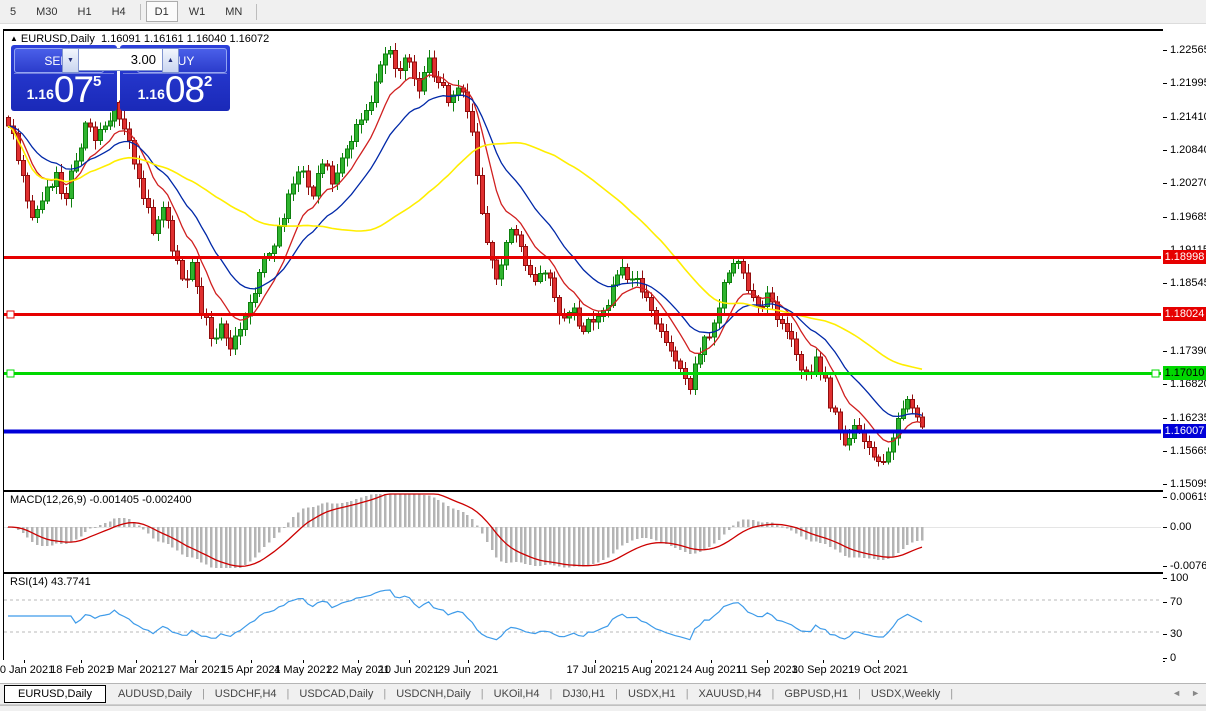 This screenshot has width=1206, height=711. I want to click on rsi-line, so click(465, 615).